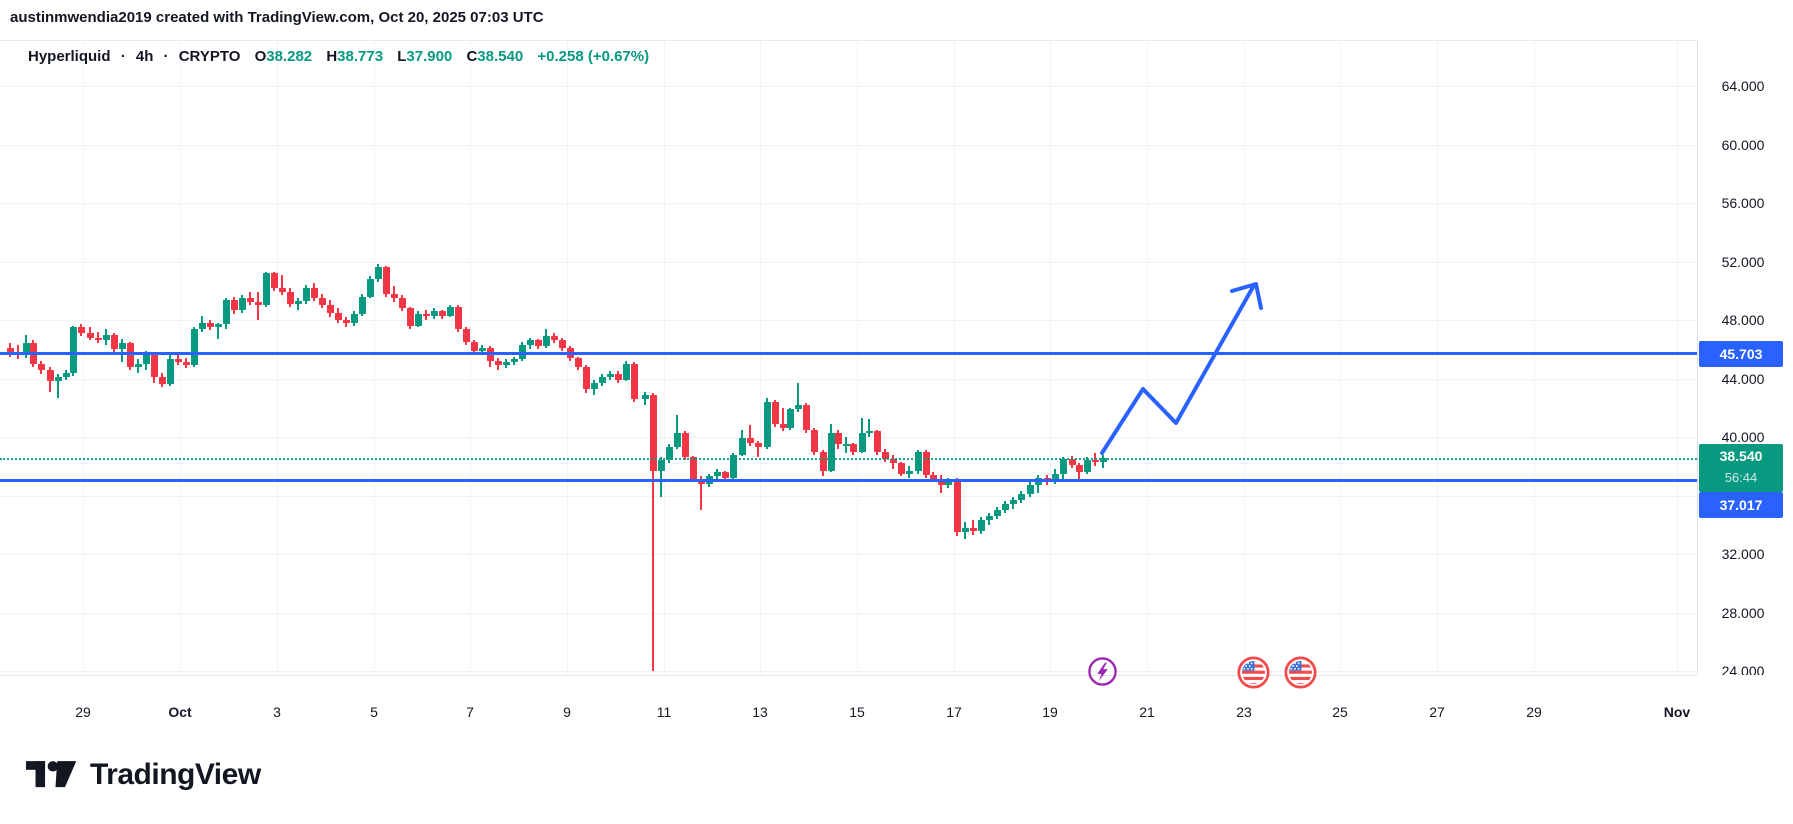 The height and width of the screenshot is (824, 1793). I want to click on symbol-interval: 4h, so click(144, 56).